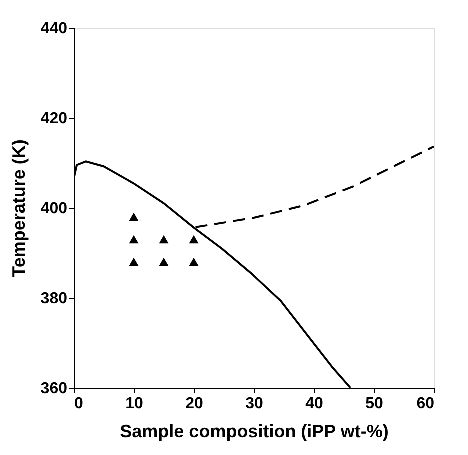  I want to click on y-tick-label: 440, so click(54, 29).